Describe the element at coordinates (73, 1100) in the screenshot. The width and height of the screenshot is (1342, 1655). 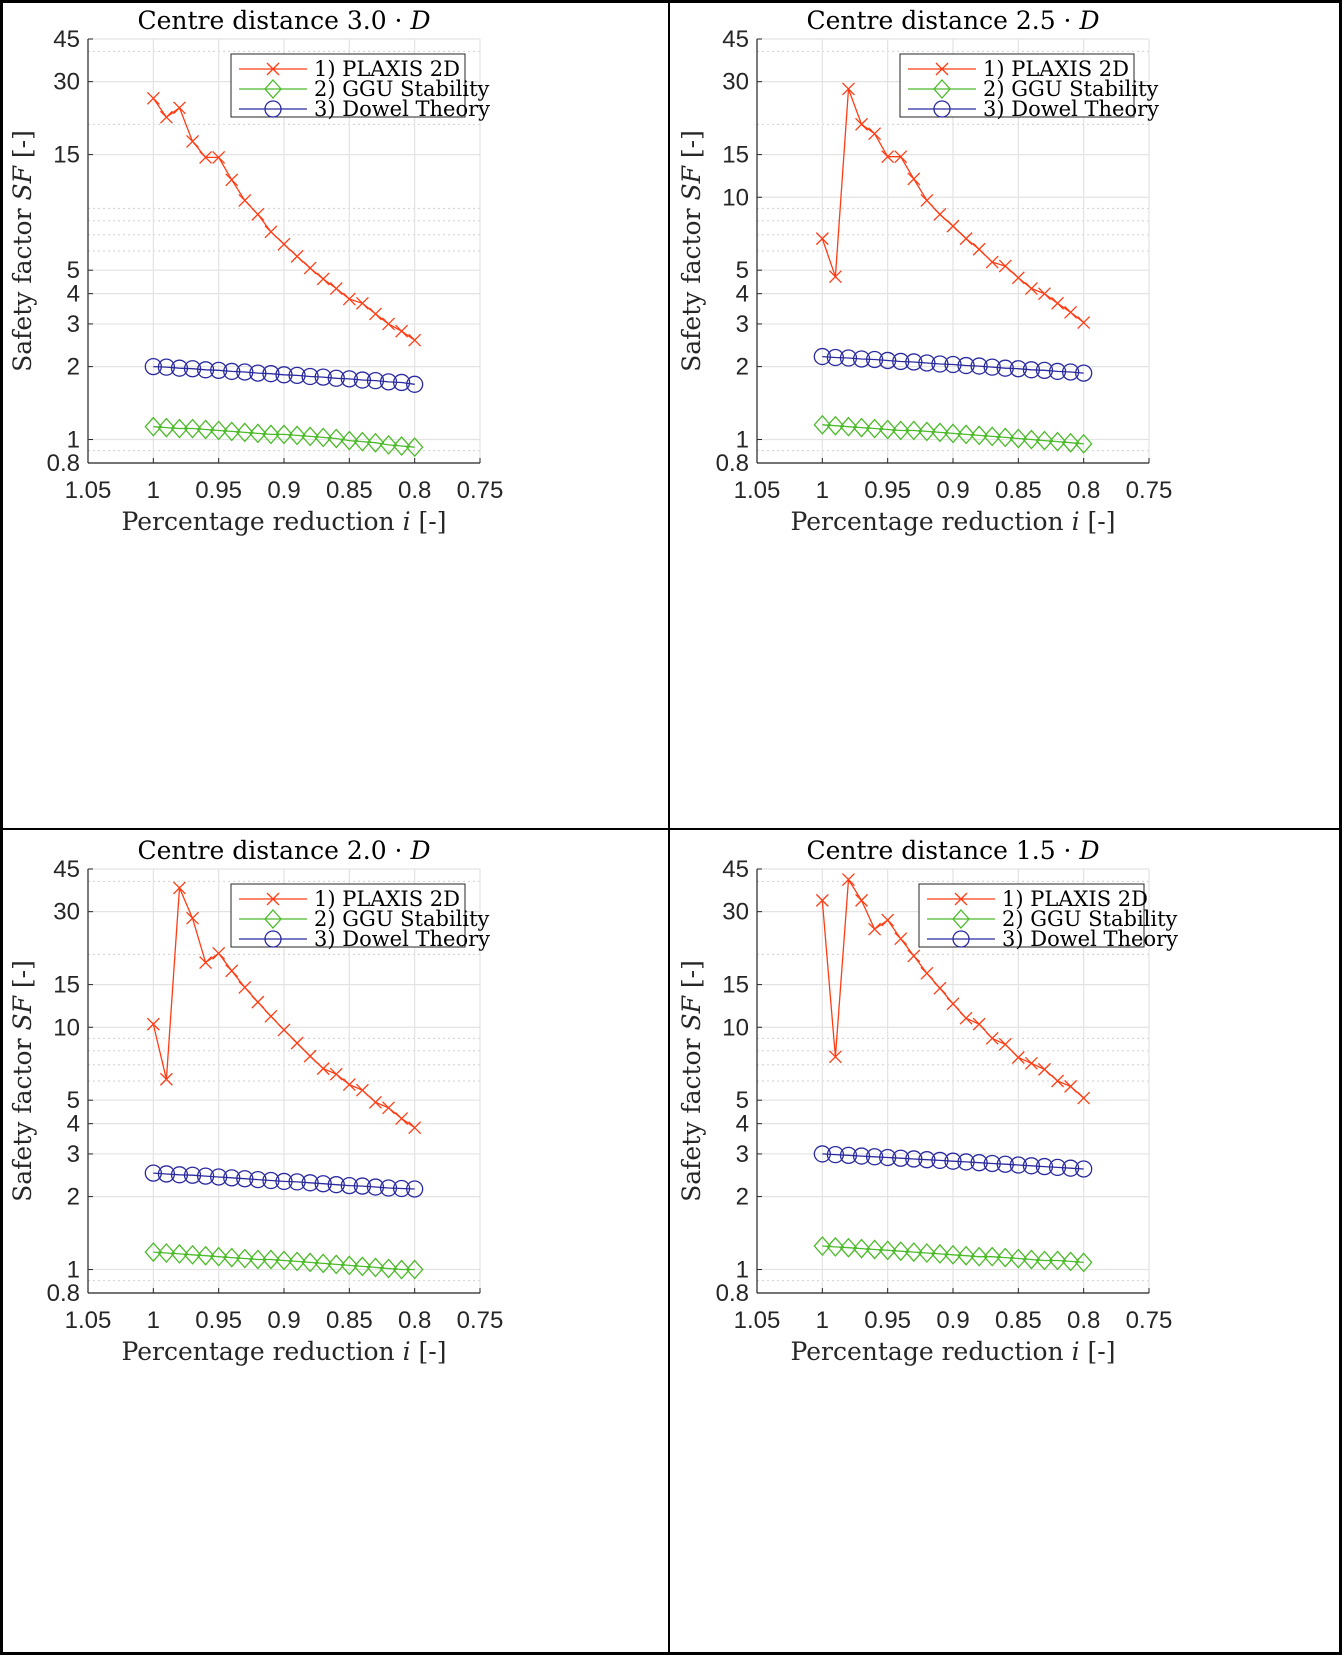
I see `y-tick-label: 5` at that location.